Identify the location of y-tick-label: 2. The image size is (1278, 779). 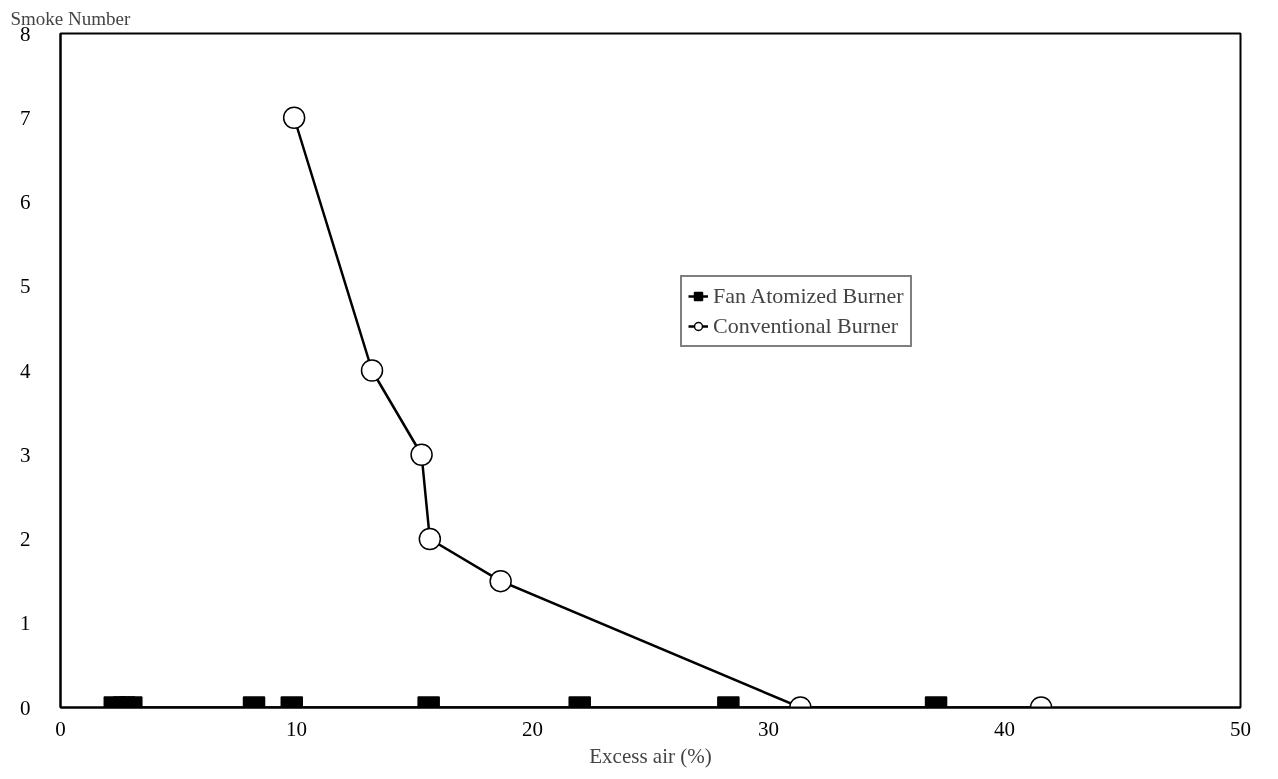
(25, 539).